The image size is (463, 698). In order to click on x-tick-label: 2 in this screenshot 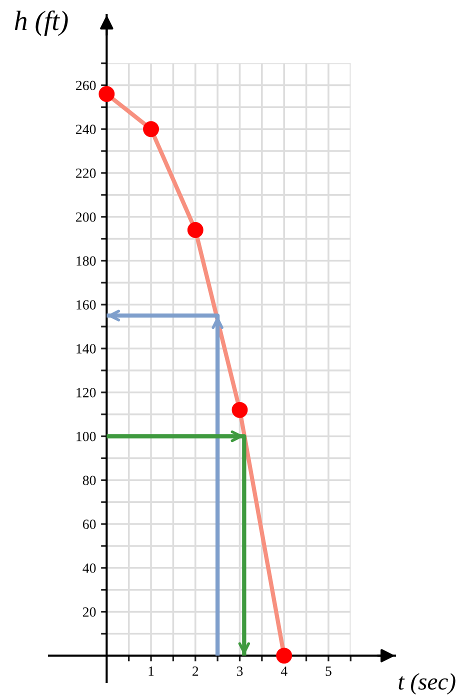, I will do `click(195, 671)`.